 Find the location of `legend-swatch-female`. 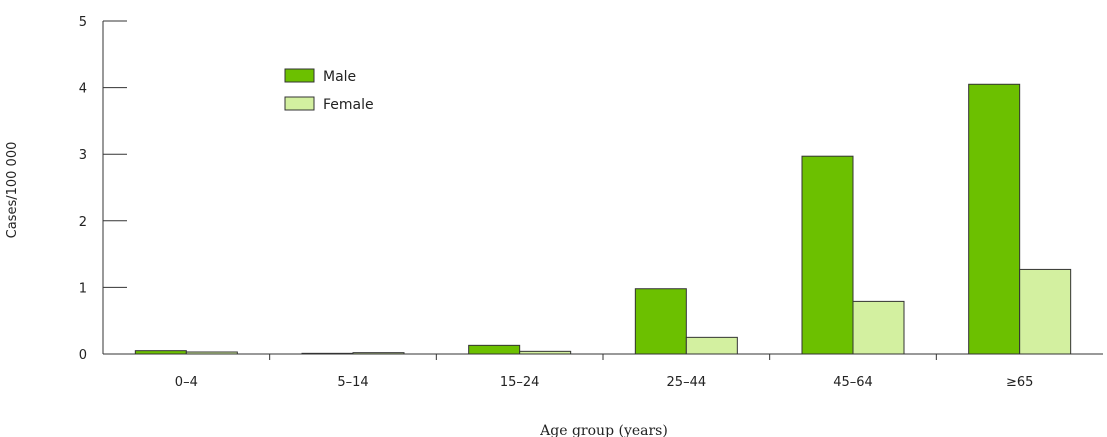

legend-swatch-female is located at coordinates (299, 103).